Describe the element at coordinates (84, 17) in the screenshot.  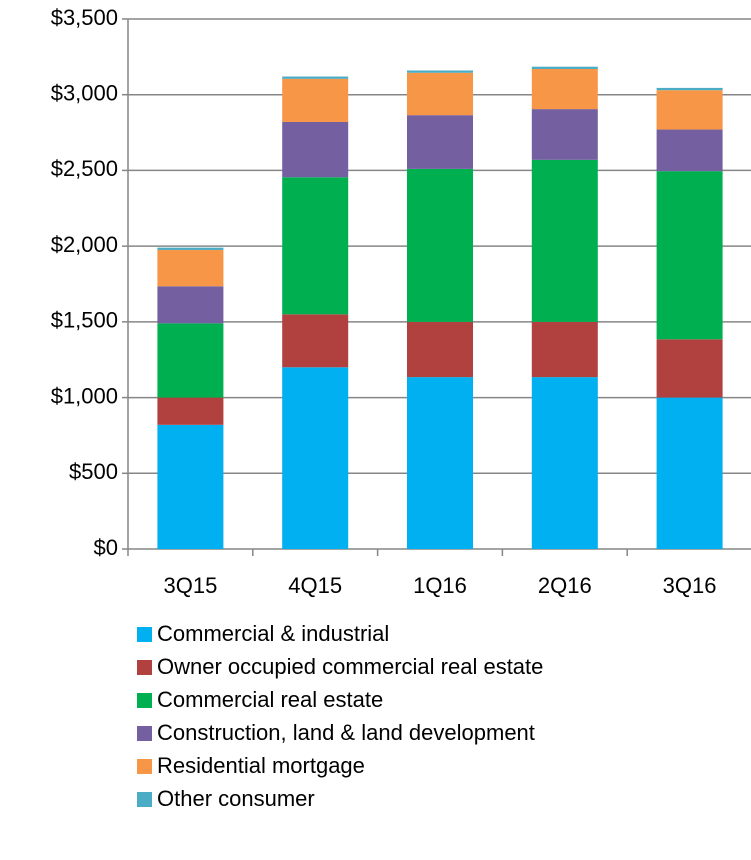
I see `y-tick-label: $3,500` at that location.